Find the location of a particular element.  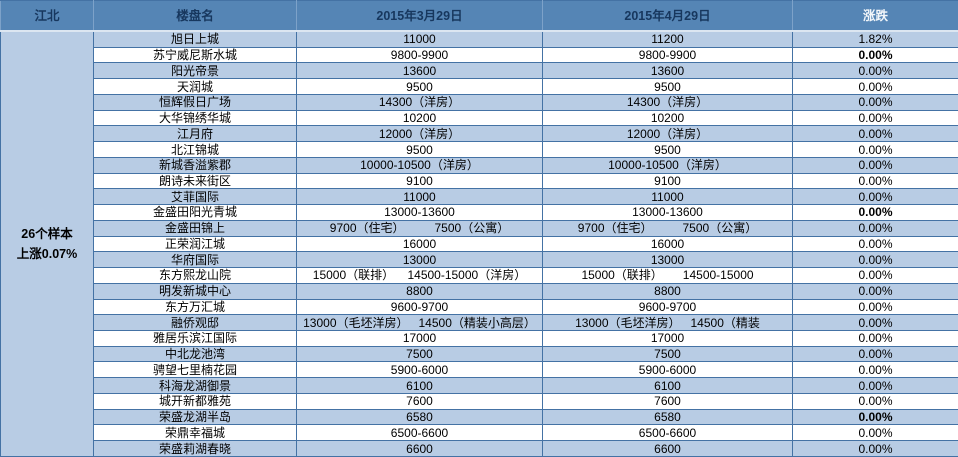

property-name-cell: 雅居乐滨江国际 is located at coordinates (195, 338).